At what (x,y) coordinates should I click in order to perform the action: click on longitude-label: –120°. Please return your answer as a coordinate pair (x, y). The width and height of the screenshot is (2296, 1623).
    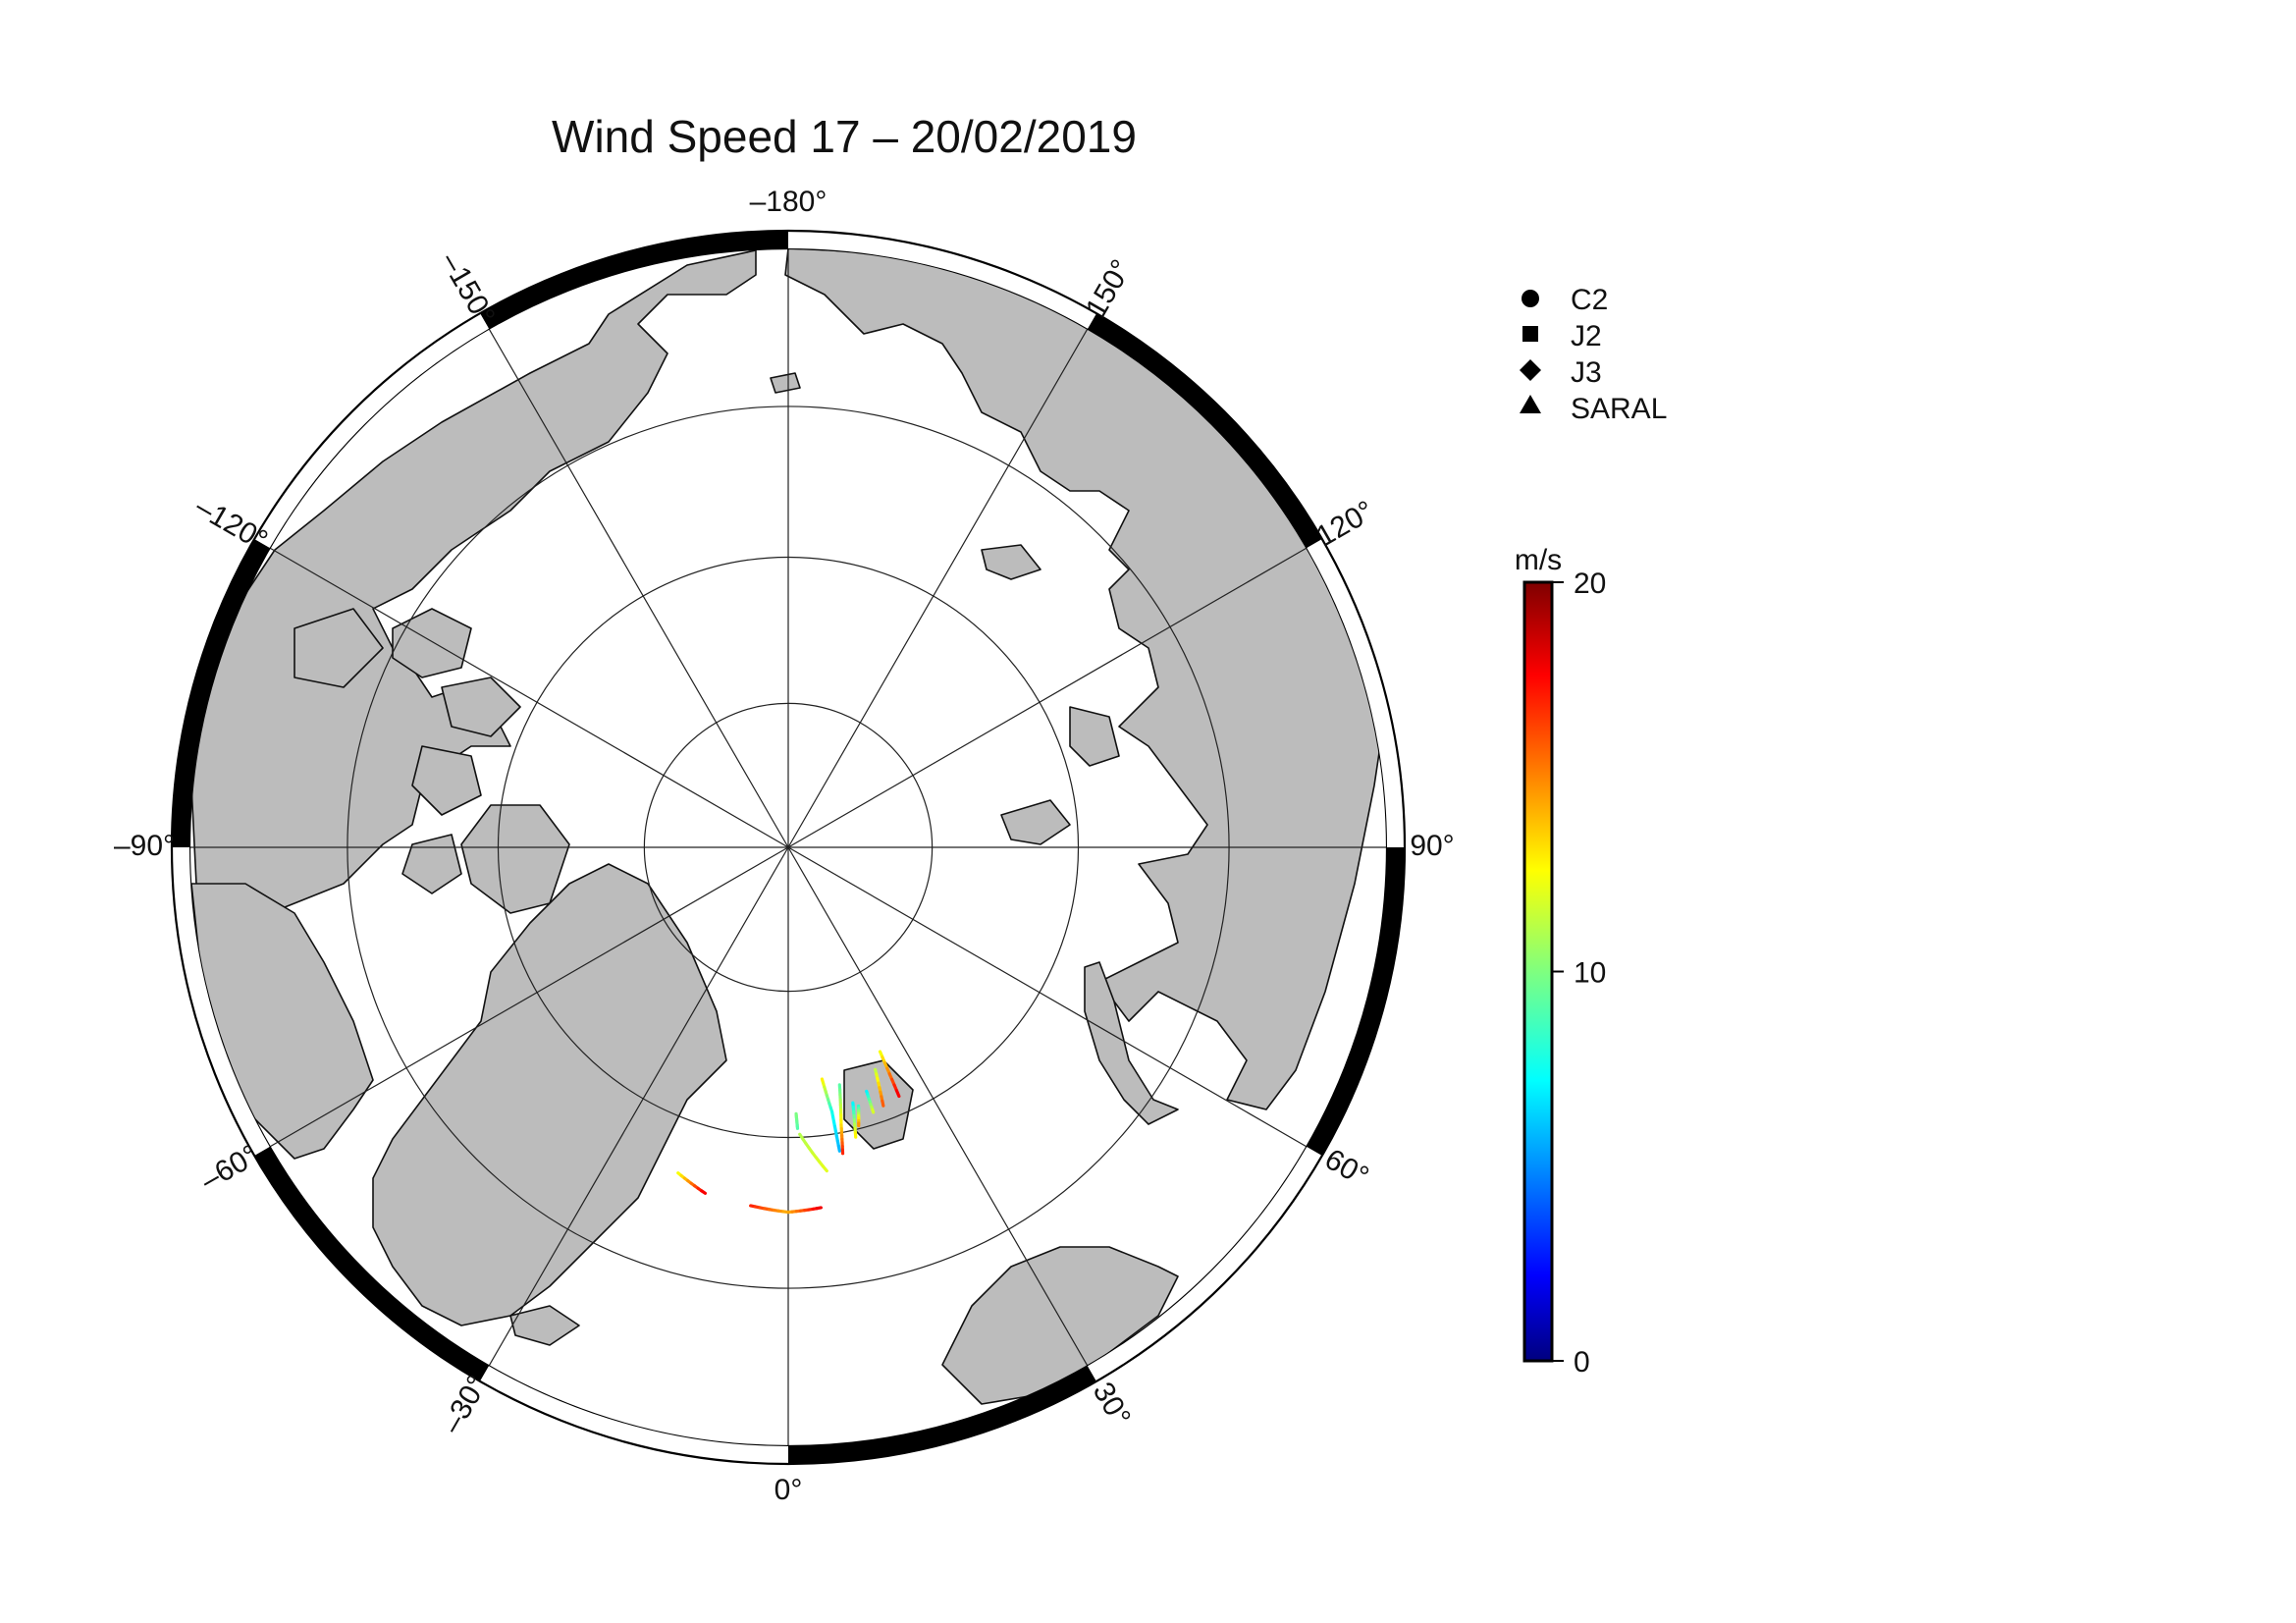
    Looking at the image, I should click on (231, 525).